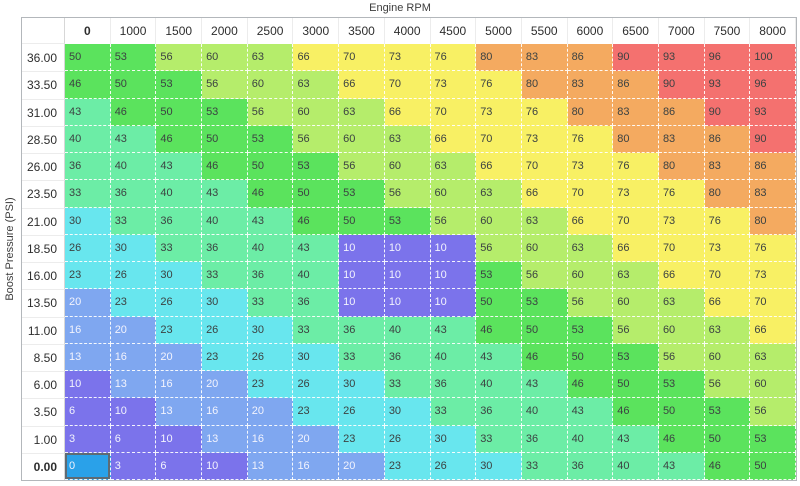 The image size is (800, 486). Describe the element at coordinates (88, 31) in the screenshot. I see `col-header-0: 0` at that location.